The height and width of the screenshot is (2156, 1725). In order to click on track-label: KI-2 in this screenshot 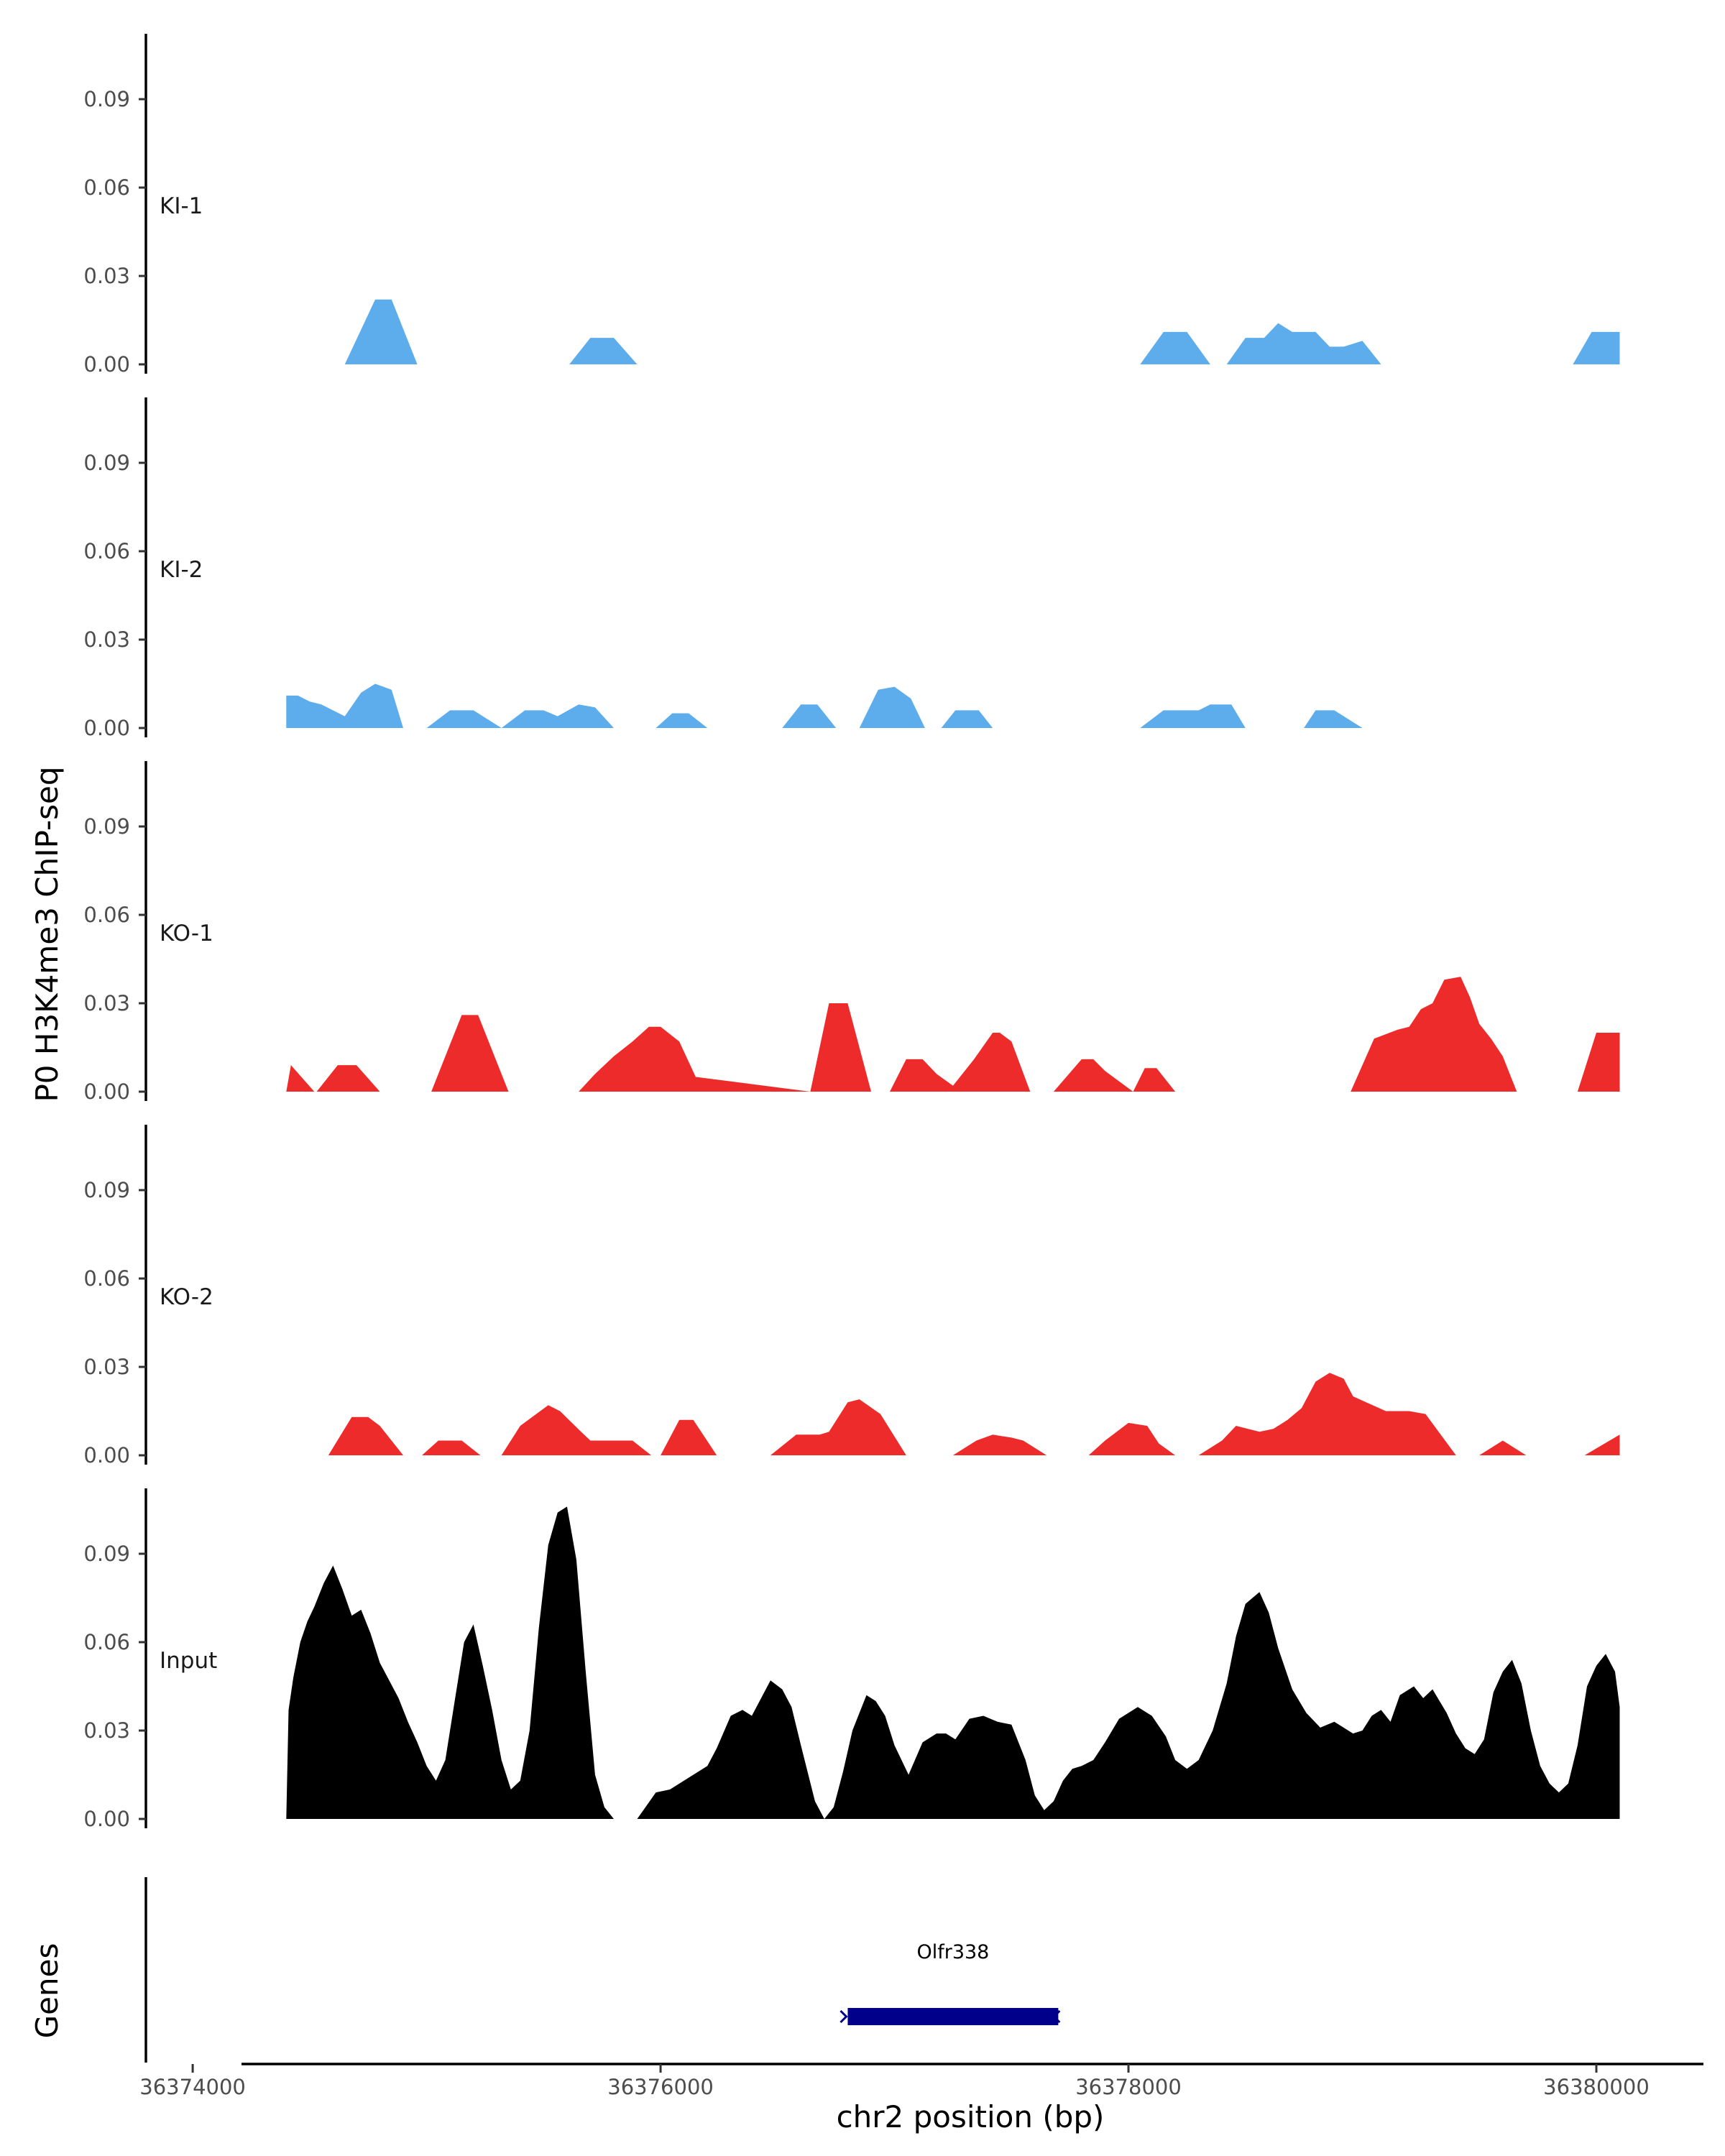, I will do `click(181, 570)`.